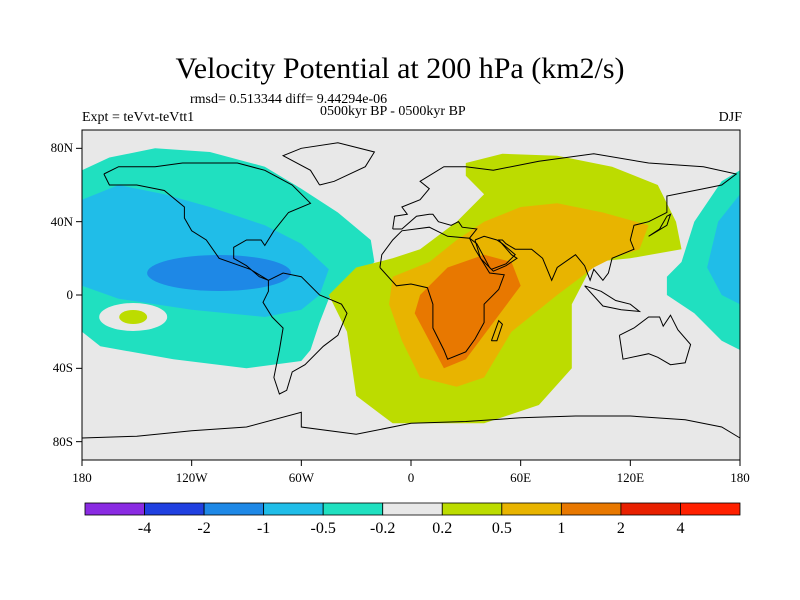 The height and width of the screenshot is (600, 800). What do you see at coordinates (138, 117) in the screenshot?
I see `experiment-label: Expt = teVvt-teVtt1` at bounding box center [138, 117].